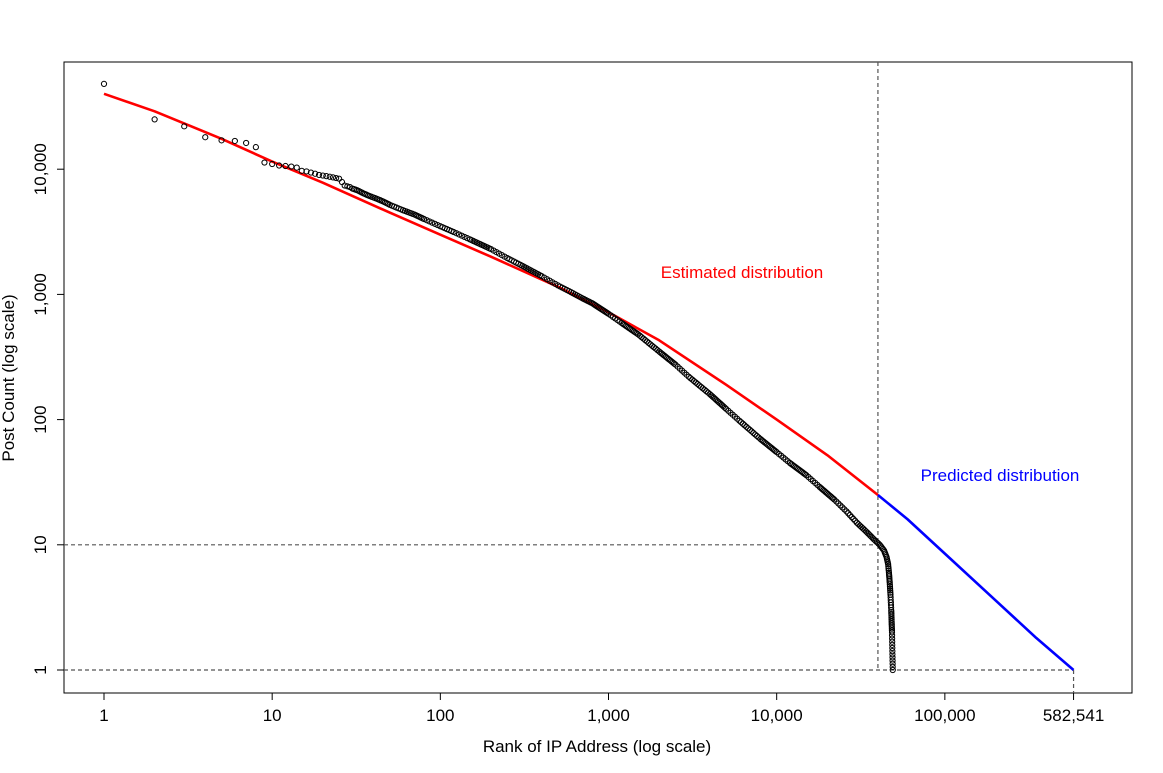  Describe the element at coordinates (40, 544) in the screenshot. I see `y-tick-label: 10` at that location.